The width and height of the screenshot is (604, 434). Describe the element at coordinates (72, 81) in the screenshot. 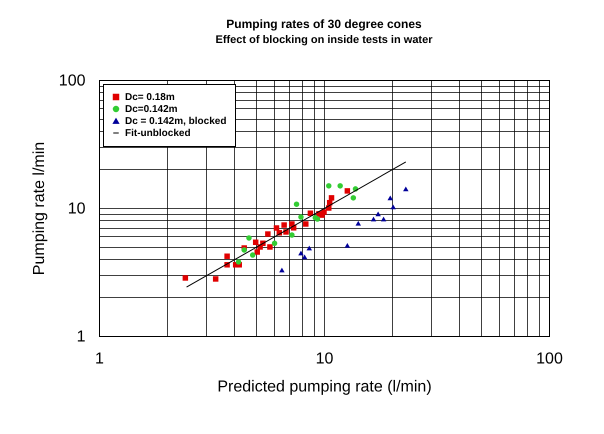

I see `y-tick-label: 100` at that location.